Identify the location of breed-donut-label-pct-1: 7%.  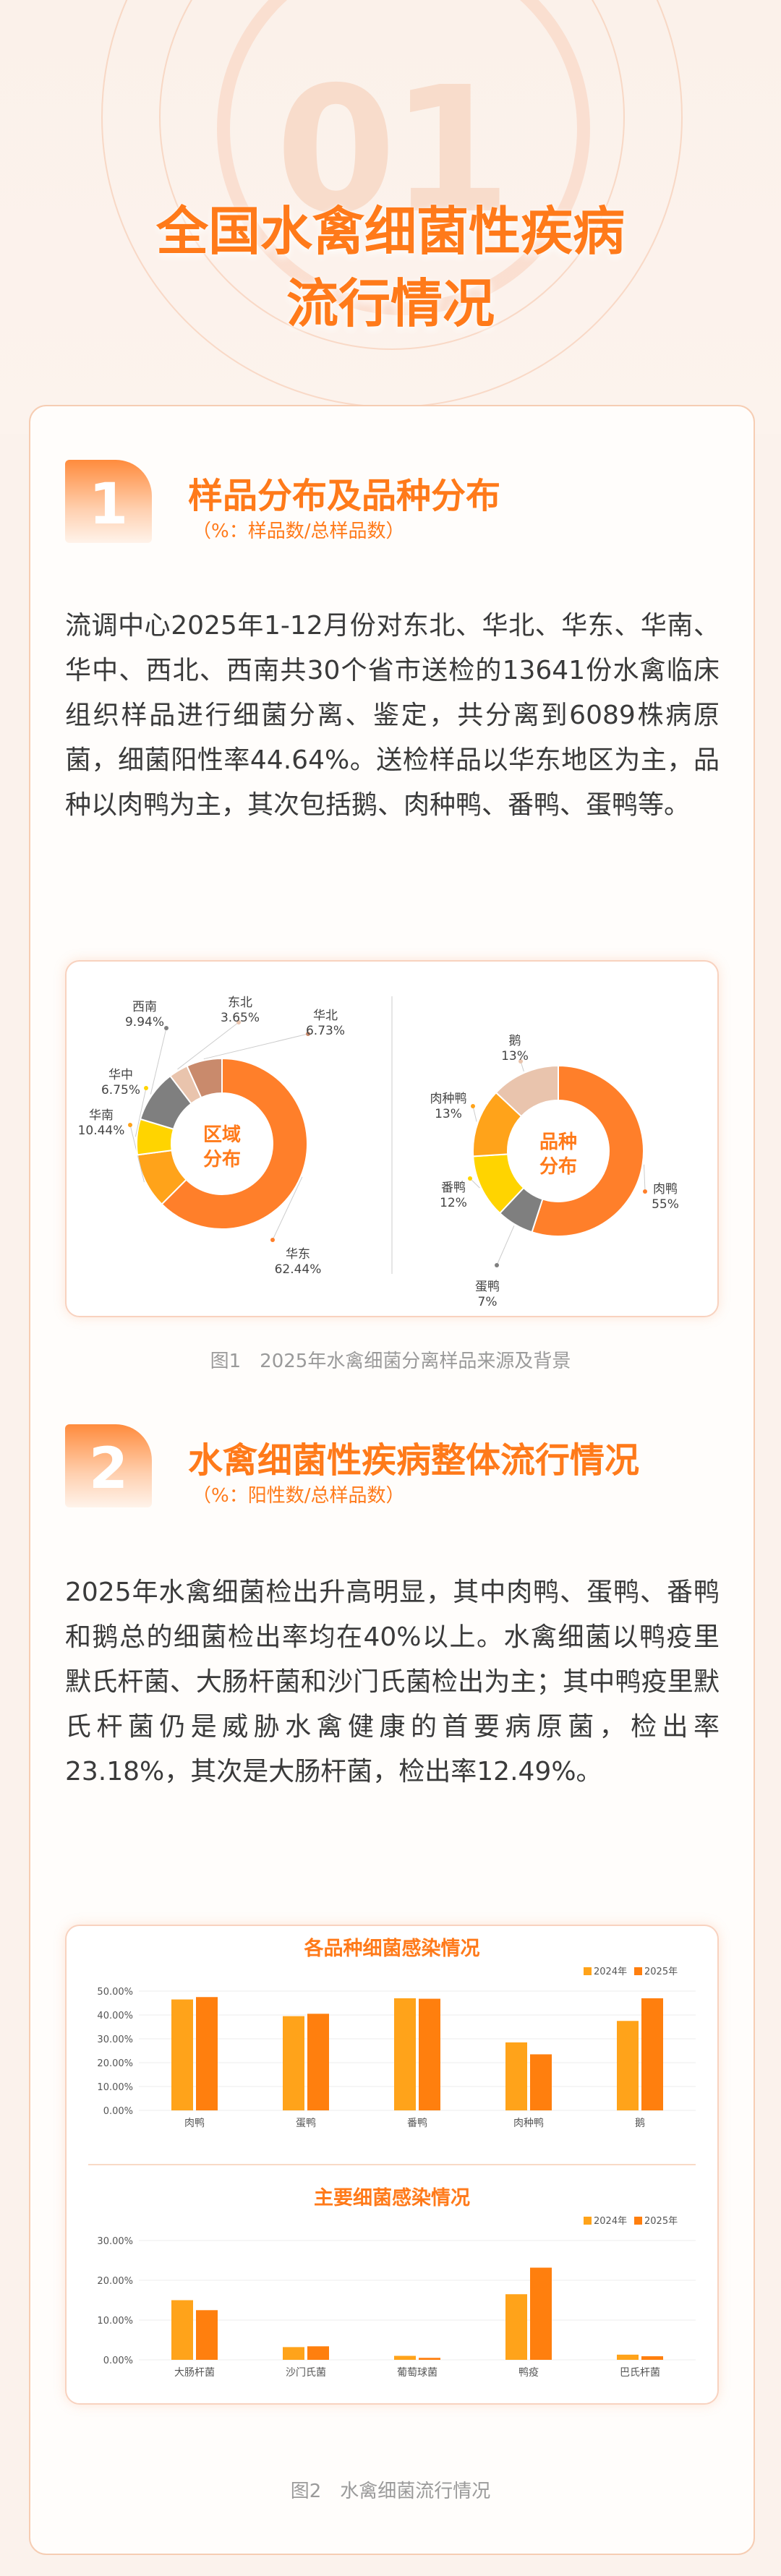
(488, 1302).